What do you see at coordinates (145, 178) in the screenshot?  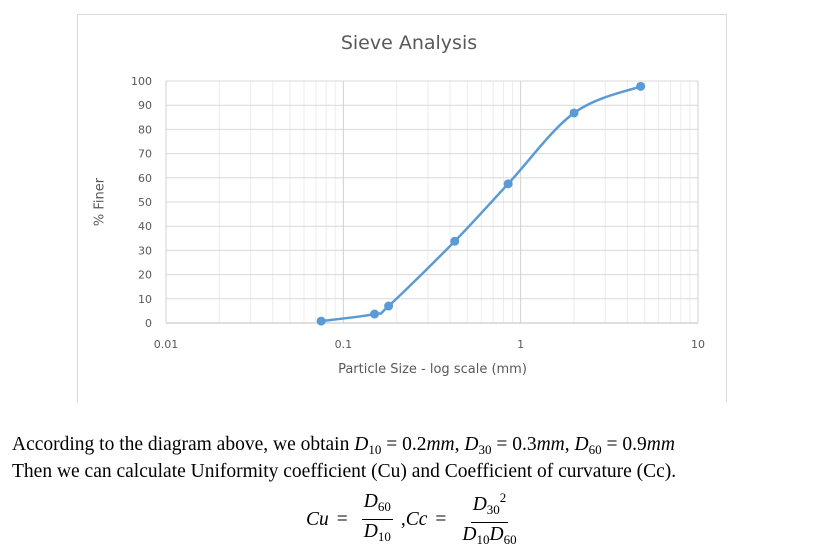 I see `svg-text: 60` at bounding box center [145, 178].